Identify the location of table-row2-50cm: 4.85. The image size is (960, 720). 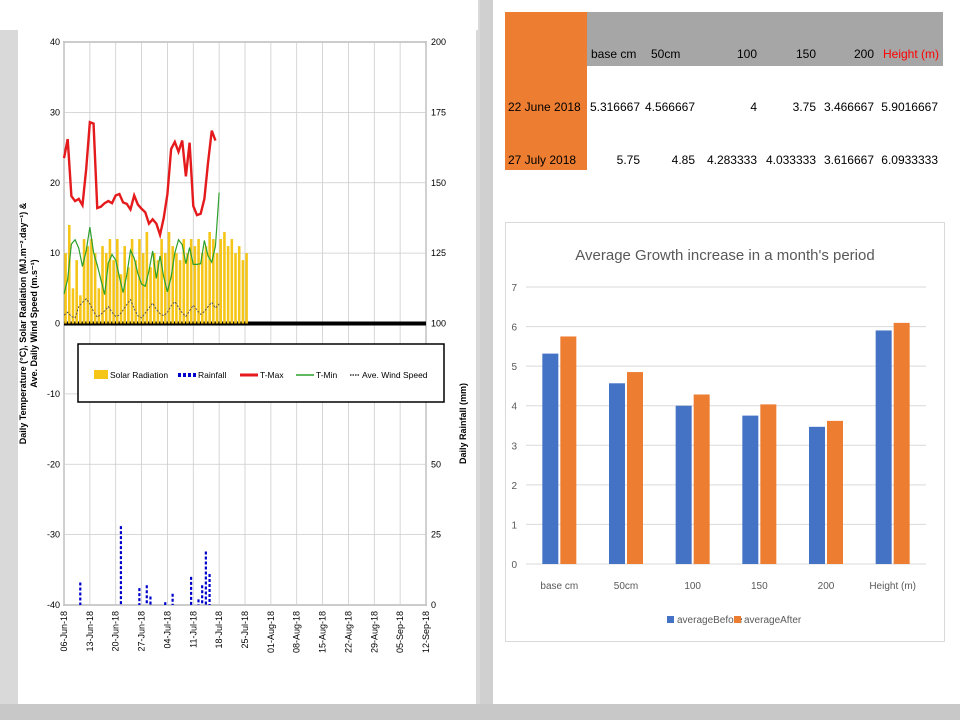
(683, 160).